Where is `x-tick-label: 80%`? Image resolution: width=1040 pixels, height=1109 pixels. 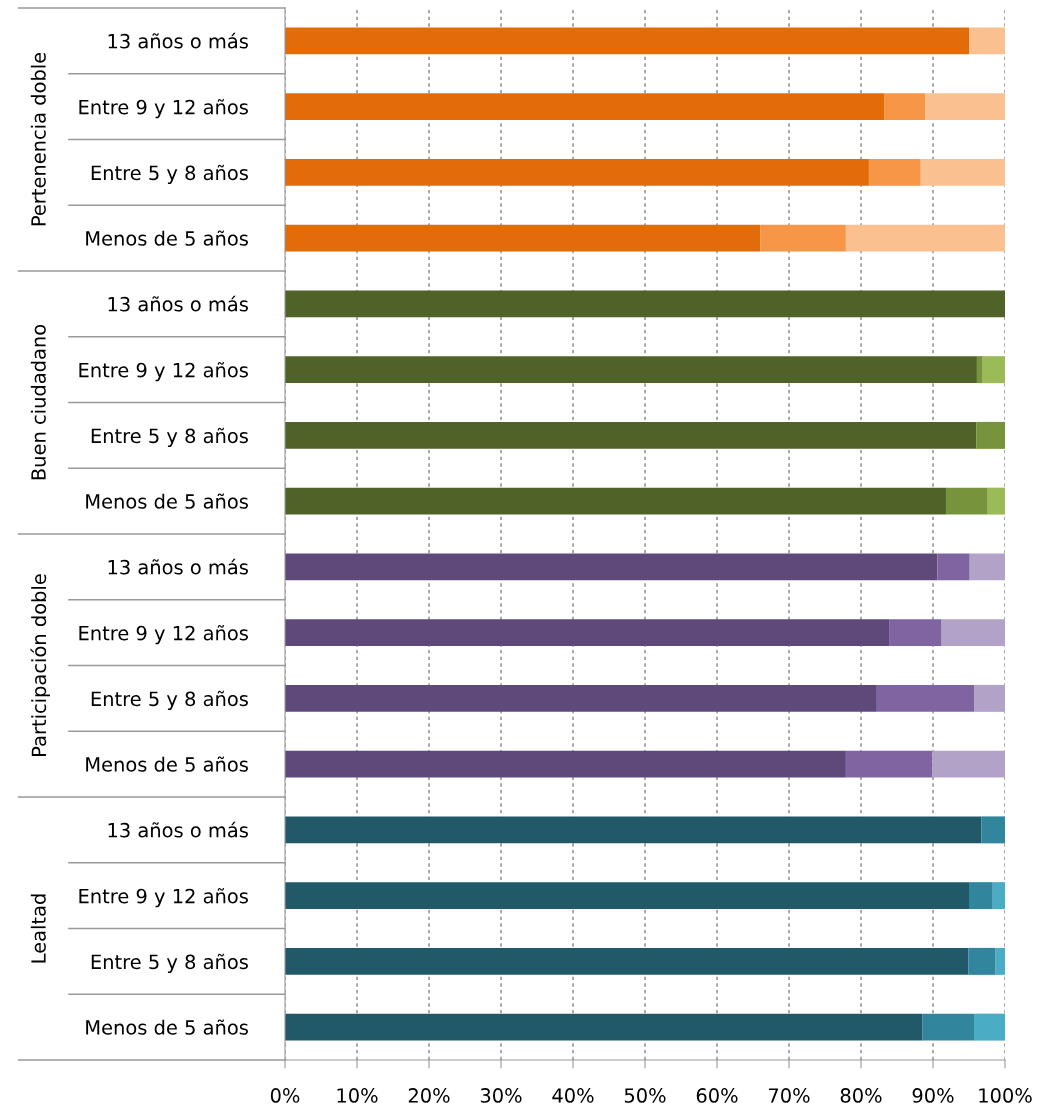 x-tick-label: 80% is located at coordinates (861, 1095).